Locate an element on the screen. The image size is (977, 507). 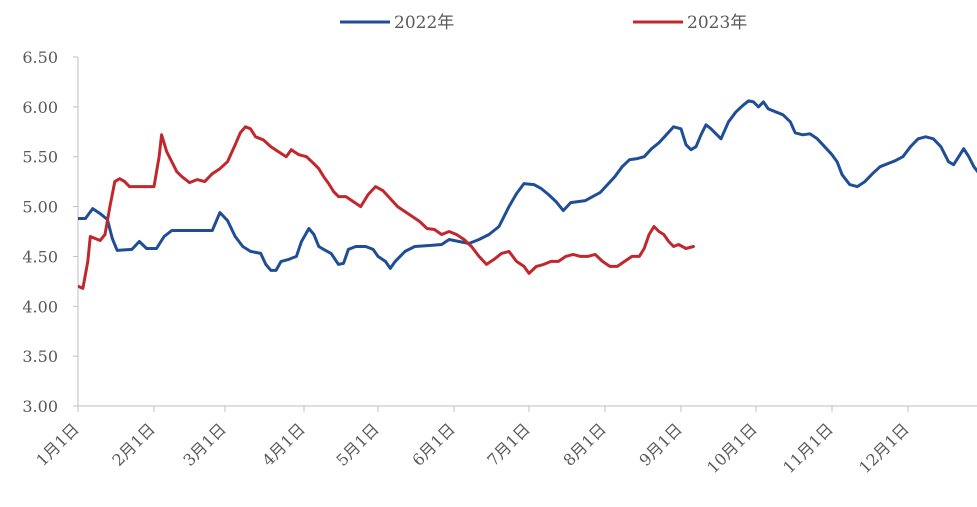
legend: 2022年 2023年 is located at coordinates (543, 23).